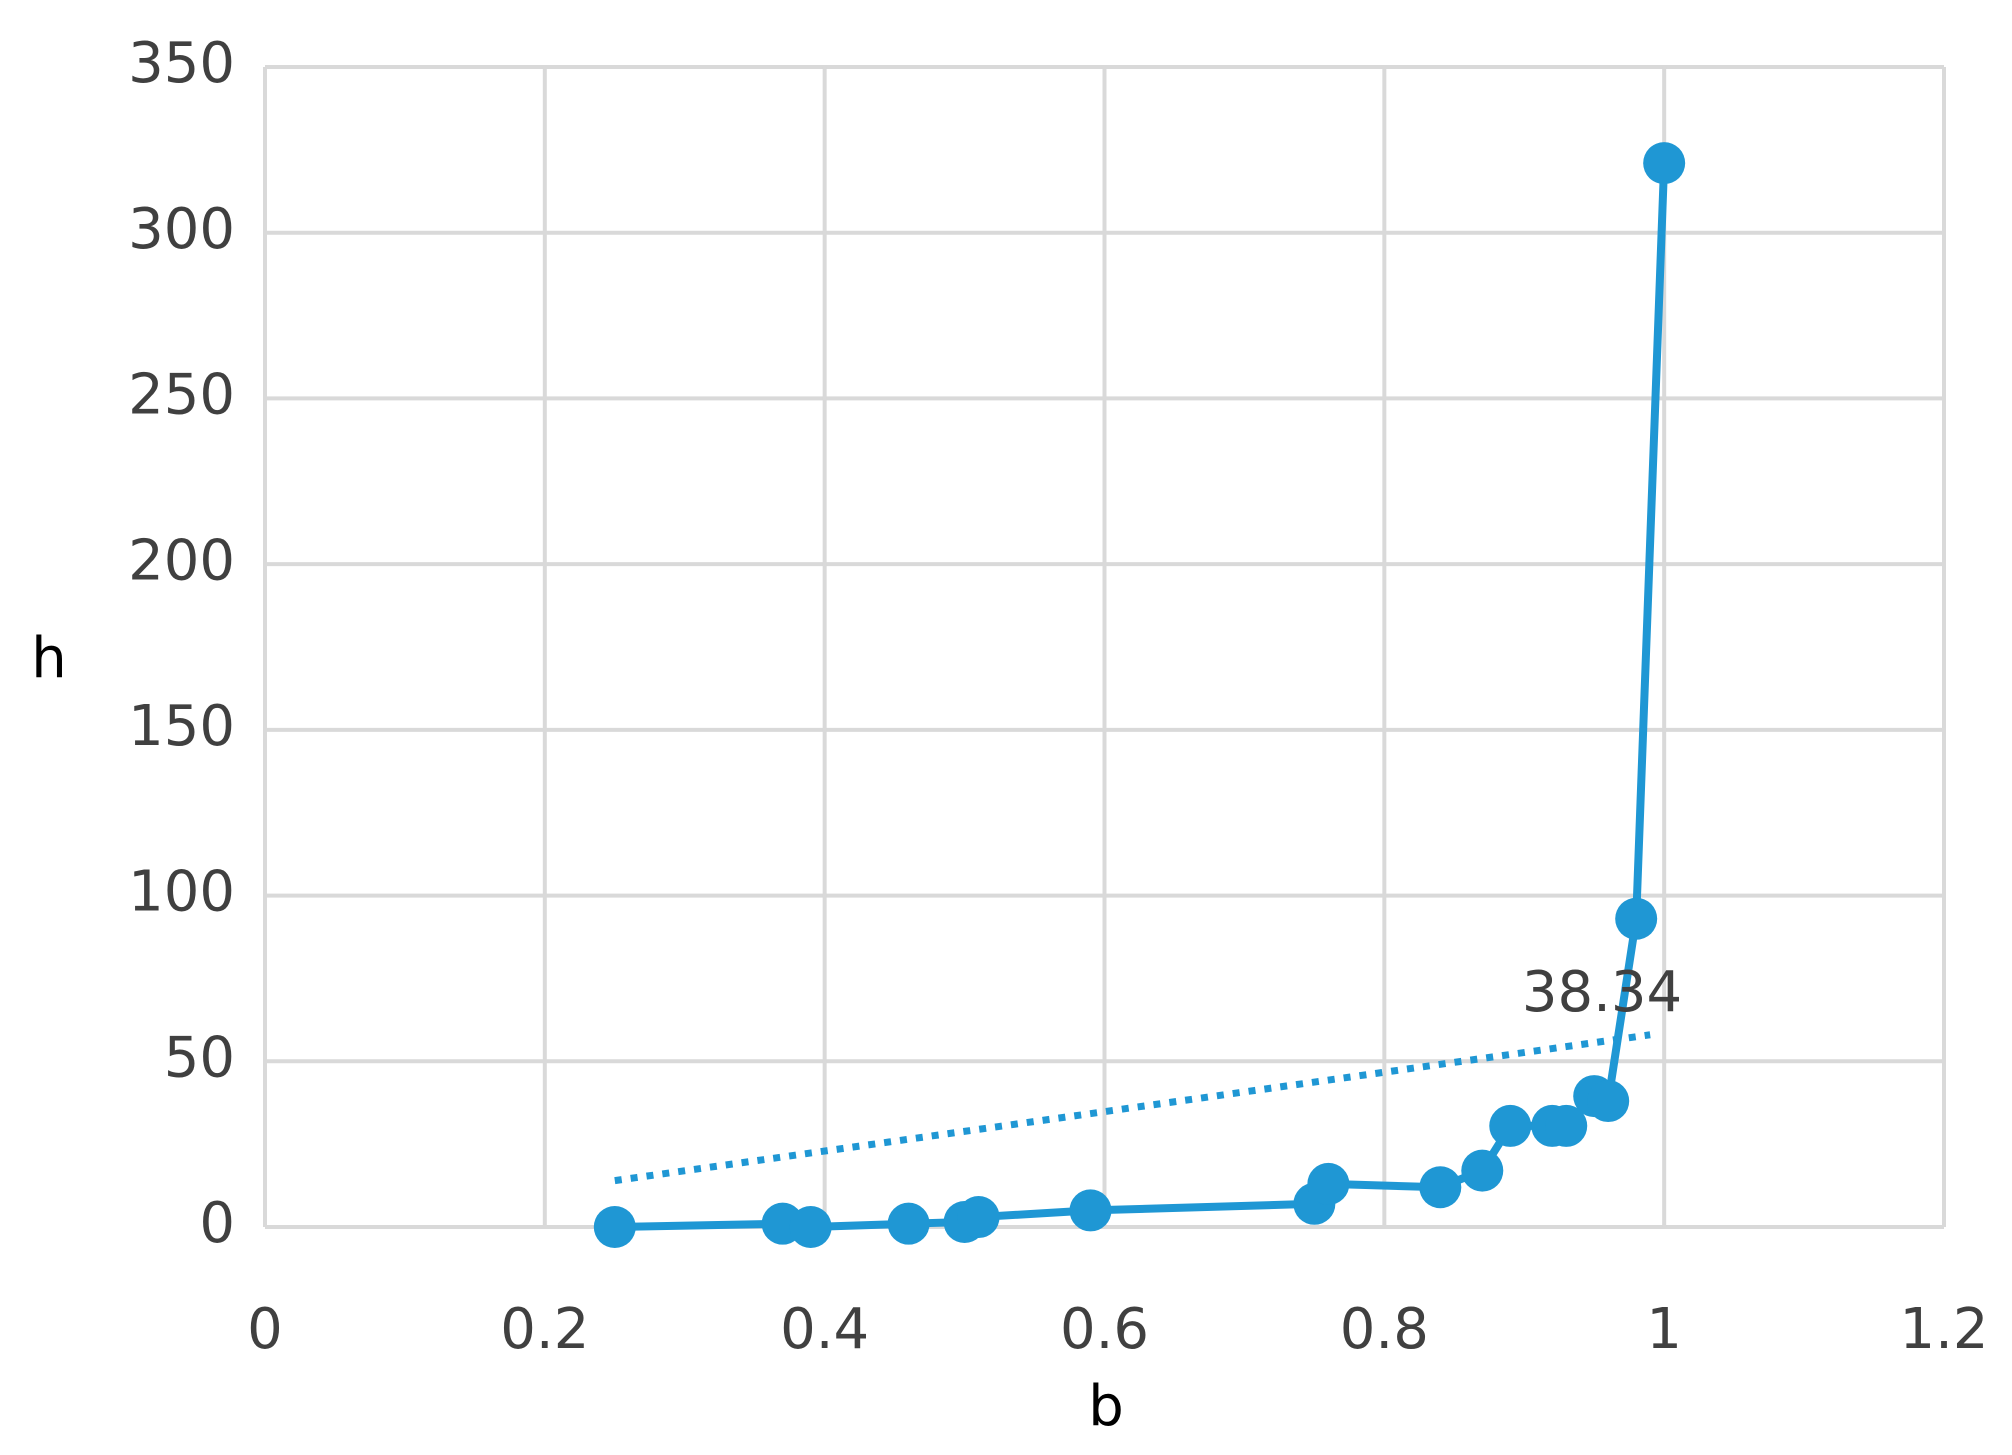 The width and height of the screenshot is (2012, 1455). I want to click on x-tick-label: 1.2, so click(1943, 1329).